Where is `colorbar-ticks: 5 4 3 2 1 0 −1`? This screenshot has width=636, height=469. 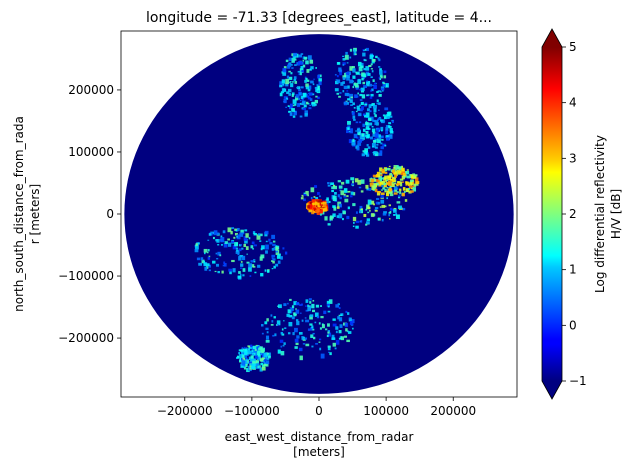 colorbar-ticks: 5 4 3 2 1 0 −1 is located at coordinates (574, 214).